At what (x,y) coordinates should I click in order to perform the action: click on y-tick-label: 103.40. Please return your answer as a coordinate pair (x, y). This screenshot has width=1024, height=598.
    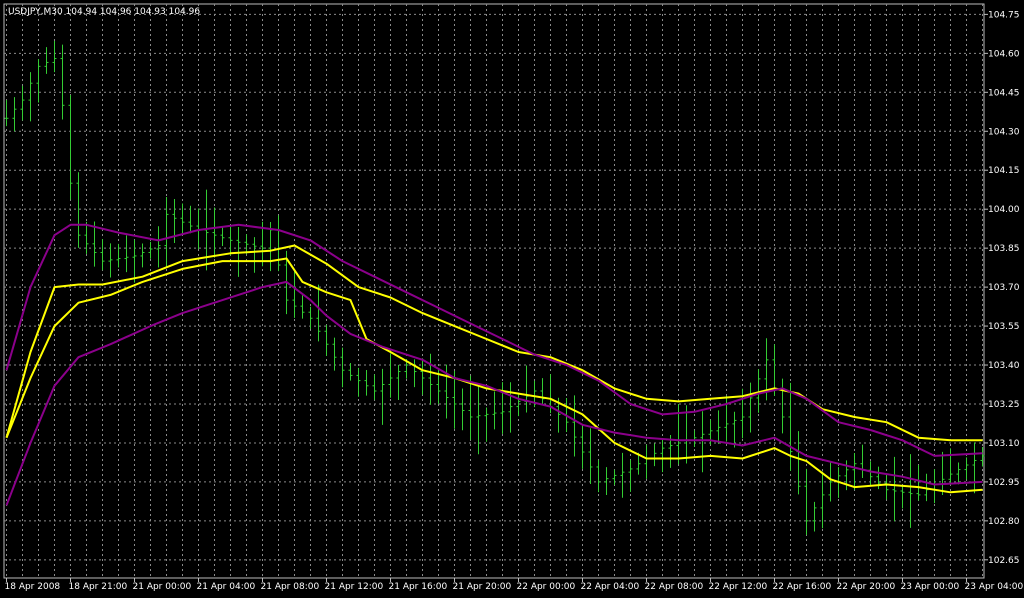
    Looking at the image, I should click on (1004, 366).